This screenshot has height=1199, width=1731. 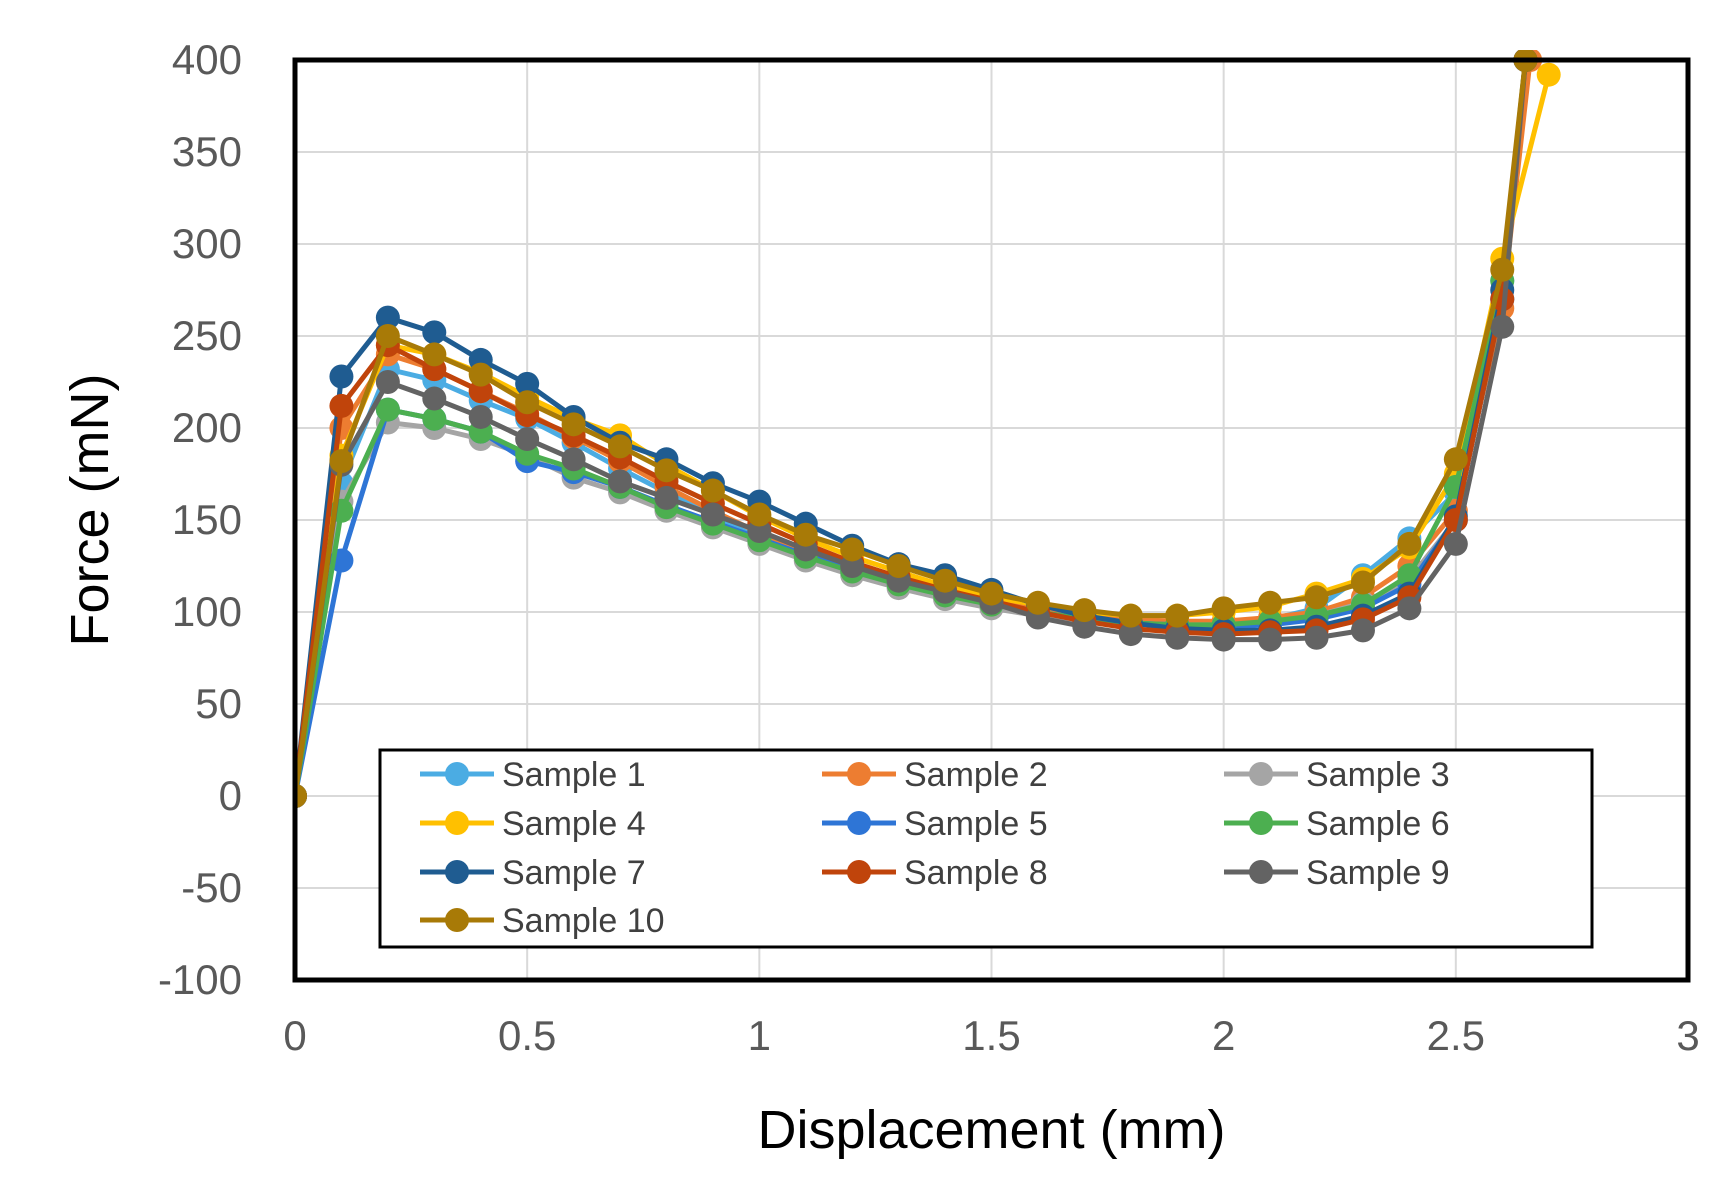 I want to click on legend-label: Sample 8, so click(x=976, y=873).